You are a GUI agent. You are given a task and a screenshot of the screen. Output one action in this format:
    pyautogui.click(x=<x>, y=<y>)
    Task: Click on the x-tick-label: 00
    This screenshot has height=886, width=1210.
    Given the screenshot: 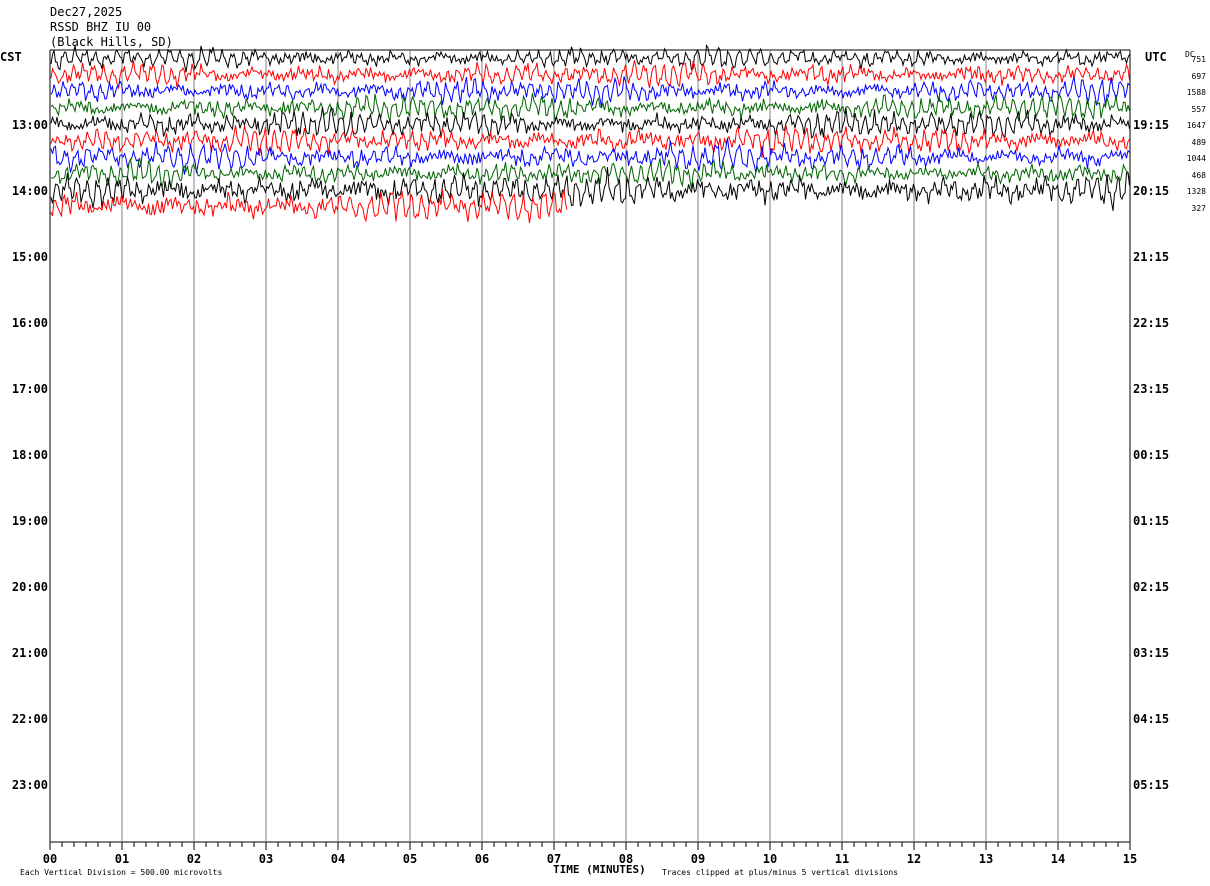 What is the action you would take?
    pyautogui.click(x=50, y=859)
    